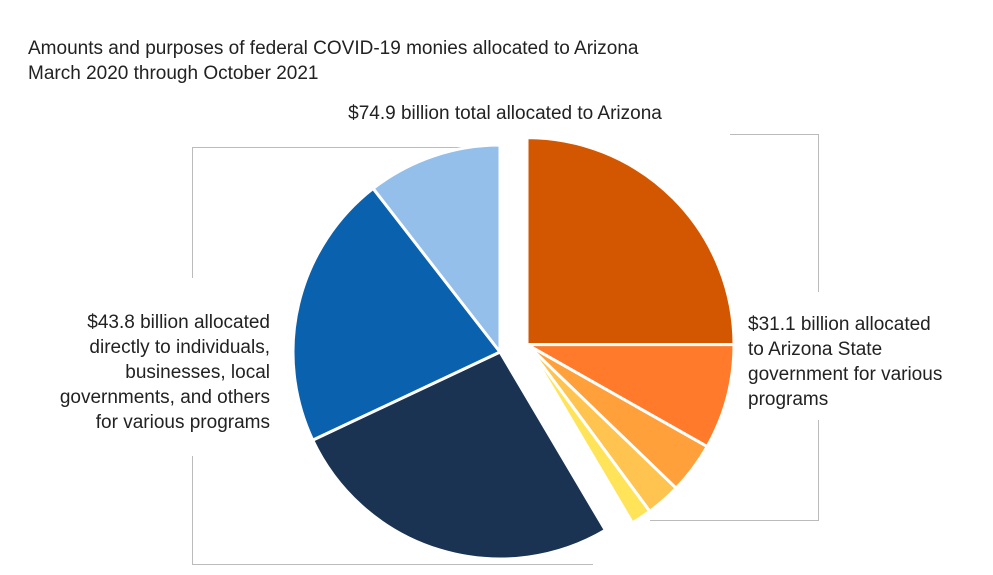 This screenshot has width=993, height=575. Describe the element at coordinates (197, 372) in the screenshot. I see `group-label-line: businesses, local` at that location.